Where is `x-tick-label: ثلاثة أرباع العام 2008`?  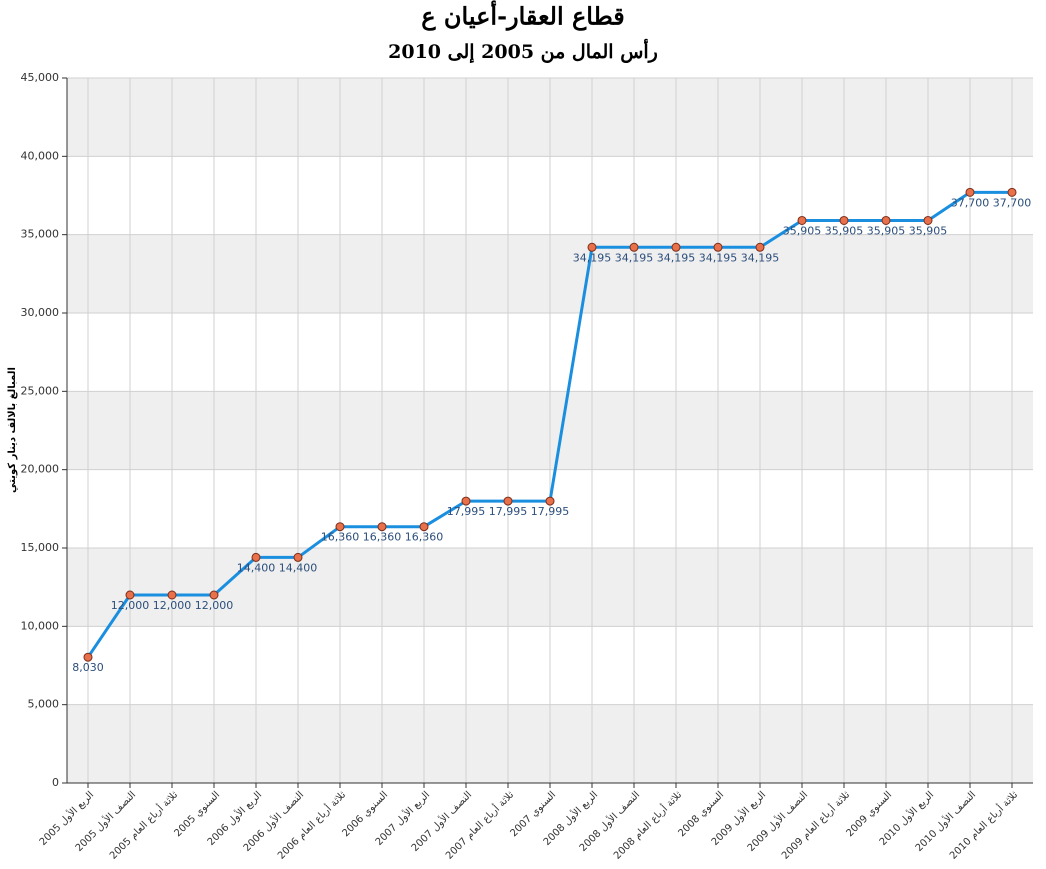
x-tick-label: ثلاثة أرباع العام 2008 is located at coordinates (648, 825).